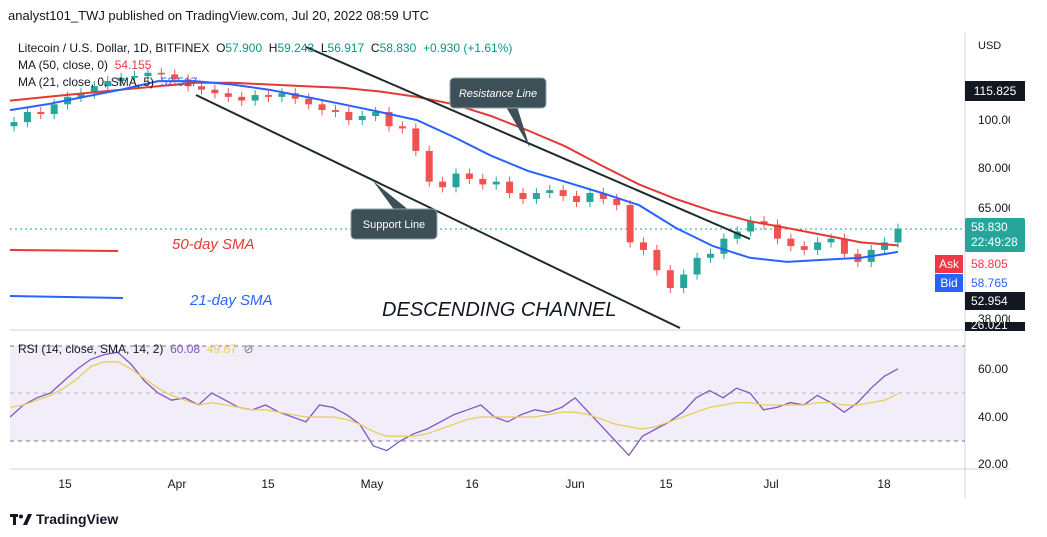 This screenshot has width=1047, height=537. I want to click on rsi-value: 60.08, so click(185, 349).